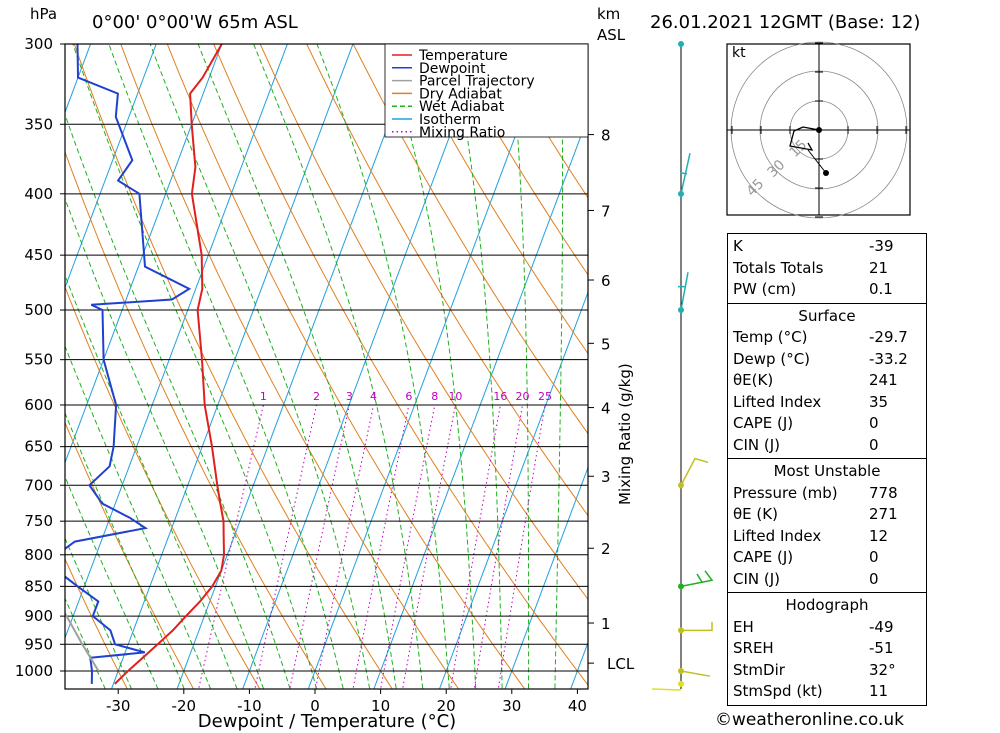 The image size is (1000, 733). I want to click on temperature-line, so click(170, 364).